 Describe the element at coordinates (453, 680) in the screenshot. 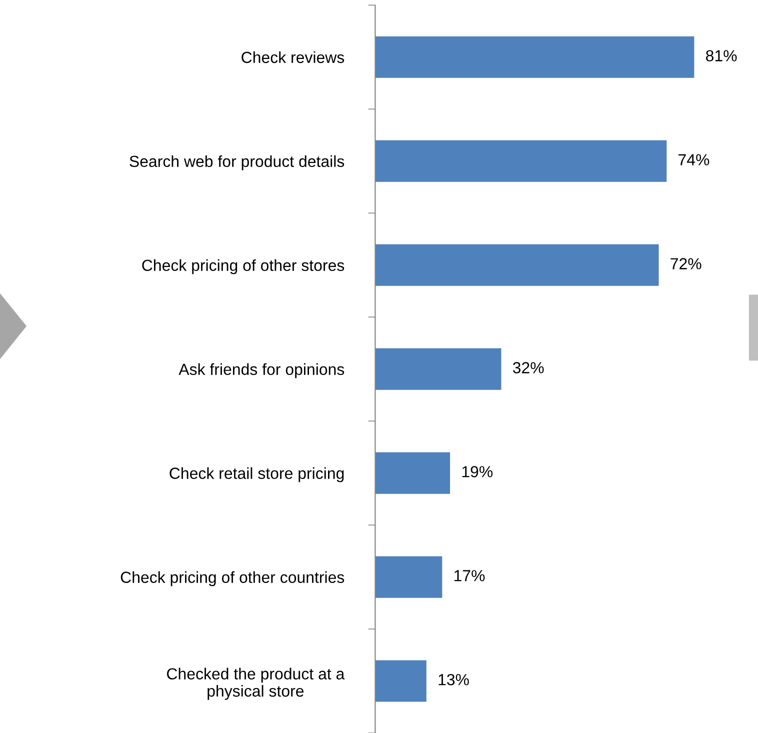

I see `data-label: 13%` at that location.